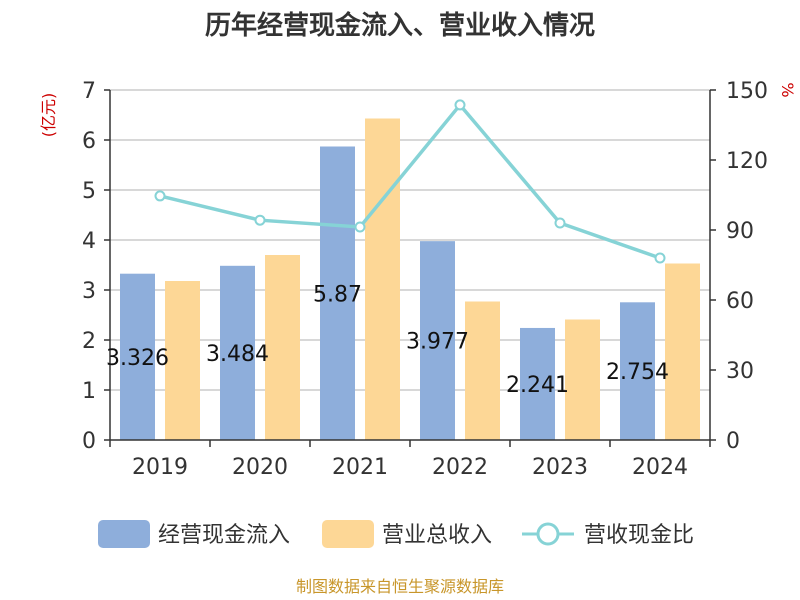 This screenshot has width=800, height=600. What do you see at coordinates (740, 371) in the screenshot?
I see `right-tick-label-1: 30` at bounding box center [740, 371].